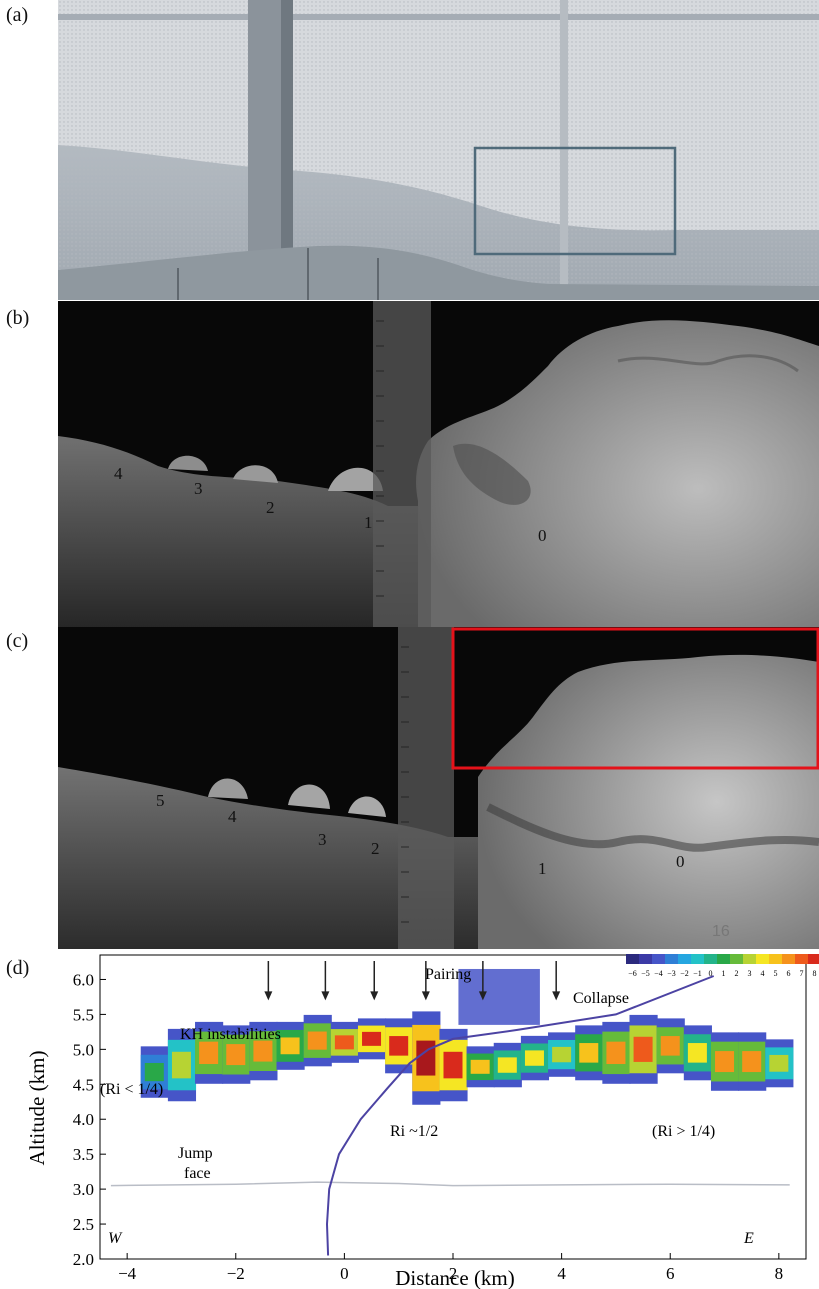 This screenshot has width=819, height=1289. What do you see at coordinates (83, 979) in the screenshot?
I see `y-tick-label: 6.0` at bounding box center [83, 979].